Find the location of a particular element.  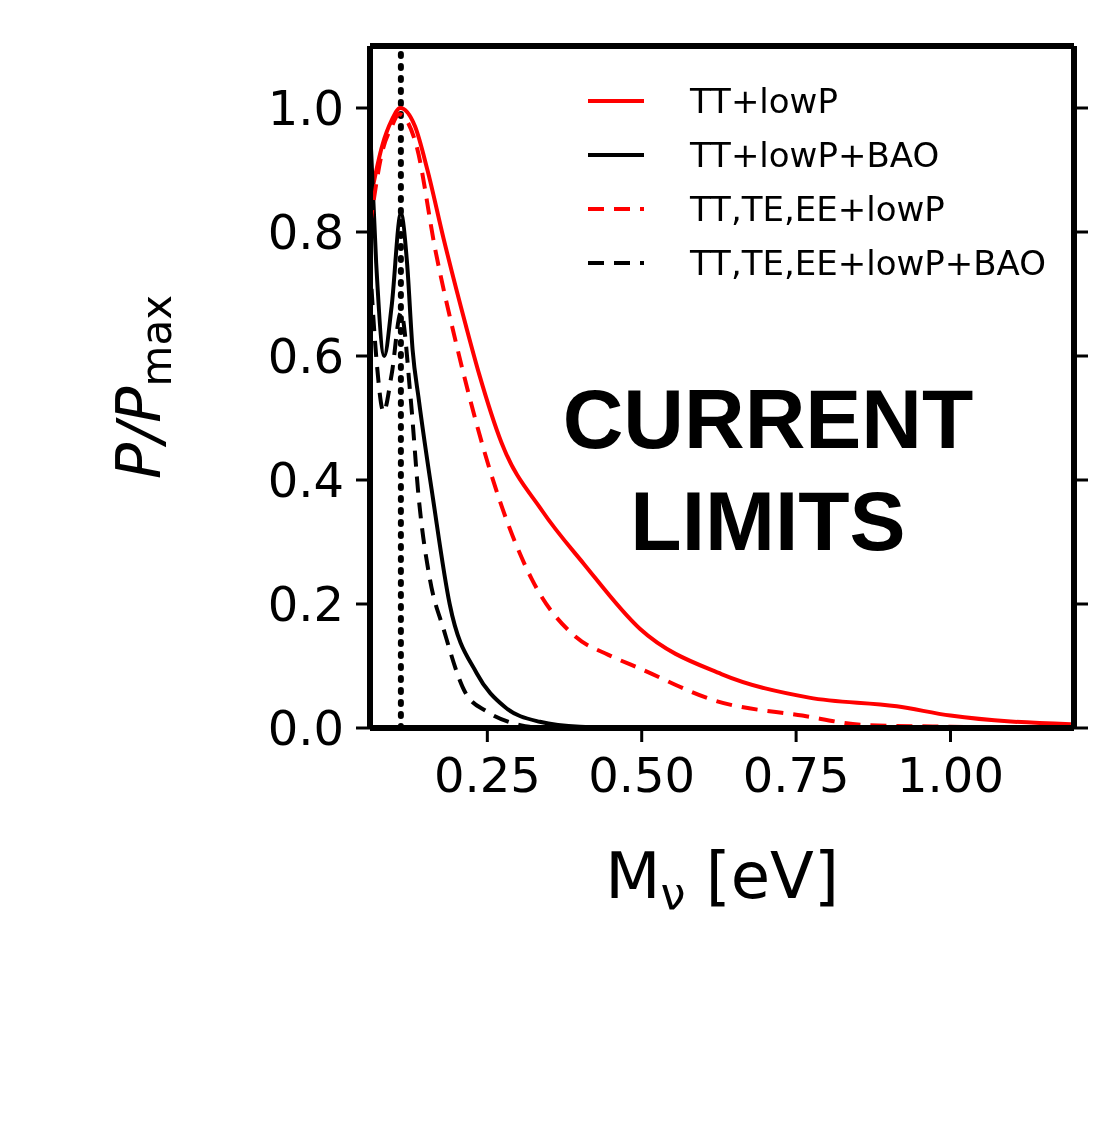

x-axis-title: M$_{ν}$ [eV] is located at coordinates (722, 880).